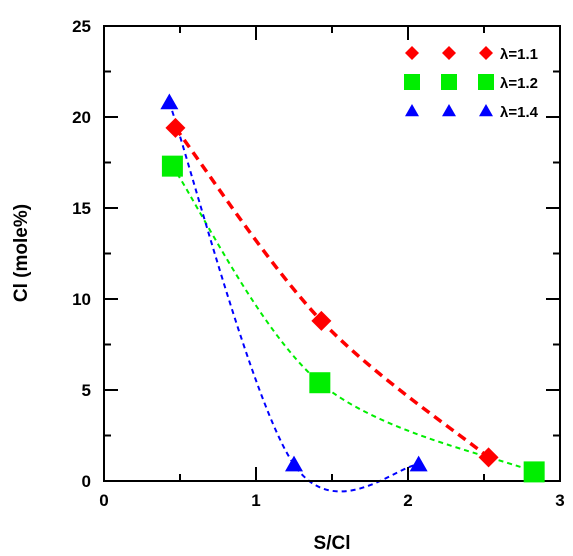 This screenshot has height=556, width=573. I want to click on legend-label: λ=1.1, so click(519, 54).